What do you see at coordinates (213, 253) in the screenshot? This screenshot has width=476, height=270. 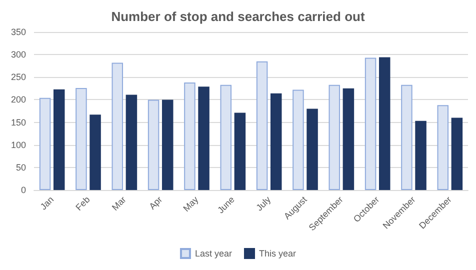 I see `legend-label: Last year` at bounding box center [213, 253].